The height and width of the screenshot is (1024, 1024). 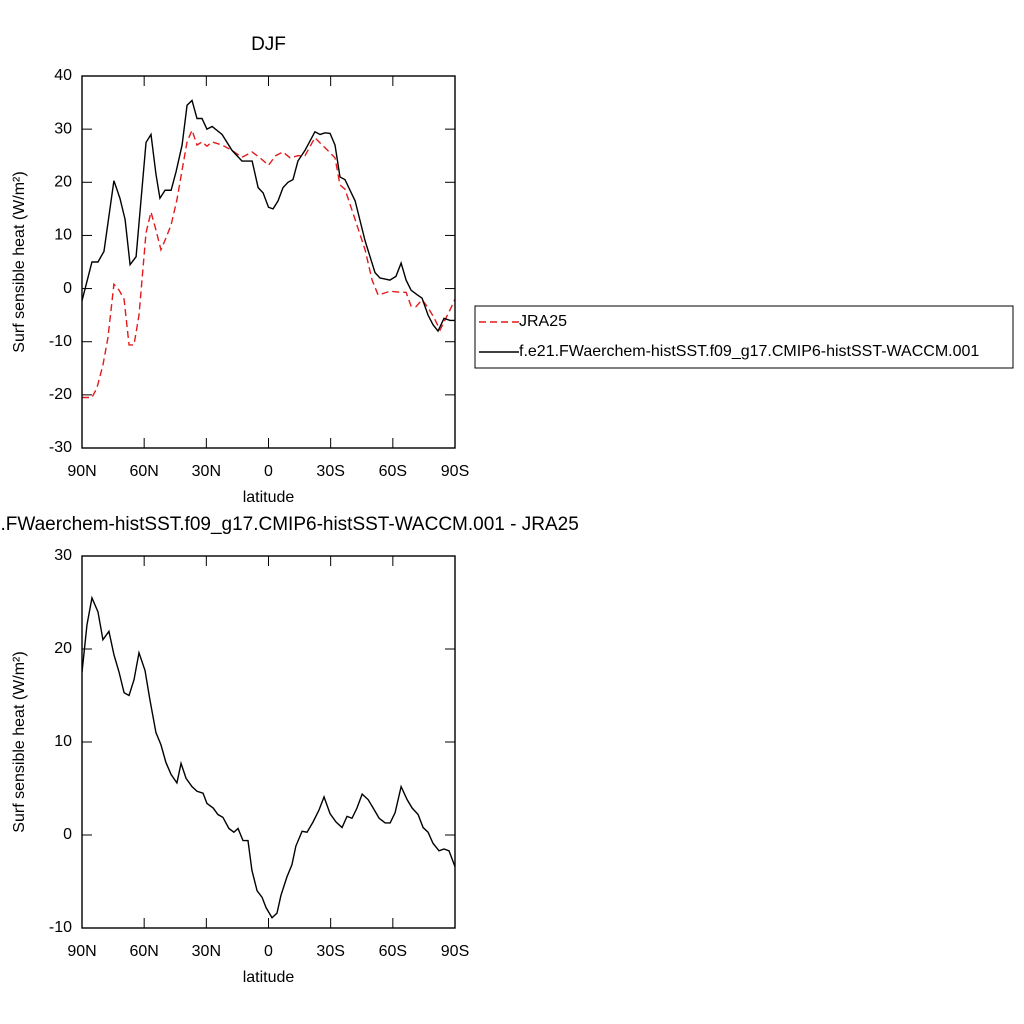 What do you see at coordinates (268, 44) in the screenshot?
I see `chart-title: DJF` at bounding box center [268, 44].